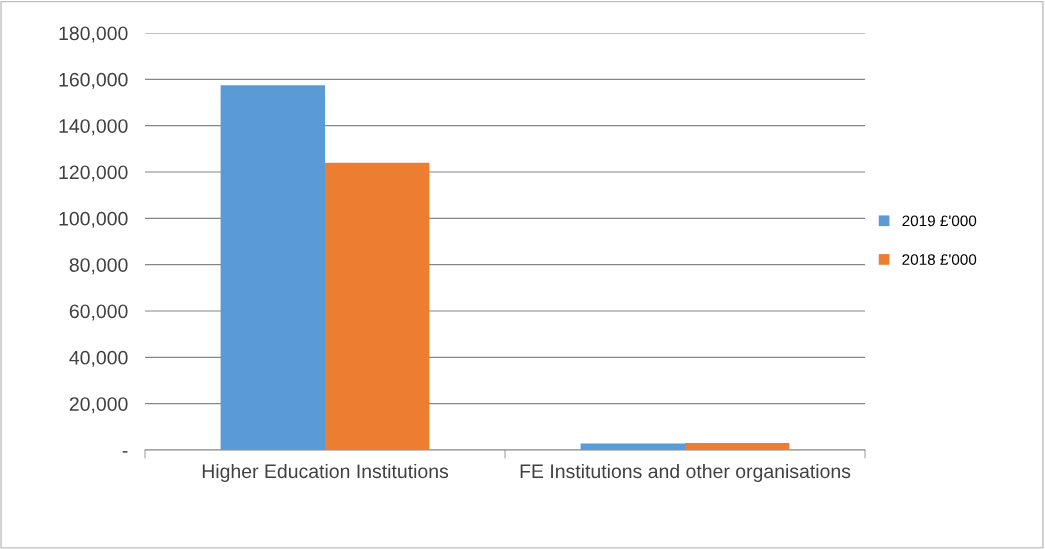  Describe the element at coordinates (939, 221) in the screenshot. I see `legend-label: 2019 £'000` at that location.